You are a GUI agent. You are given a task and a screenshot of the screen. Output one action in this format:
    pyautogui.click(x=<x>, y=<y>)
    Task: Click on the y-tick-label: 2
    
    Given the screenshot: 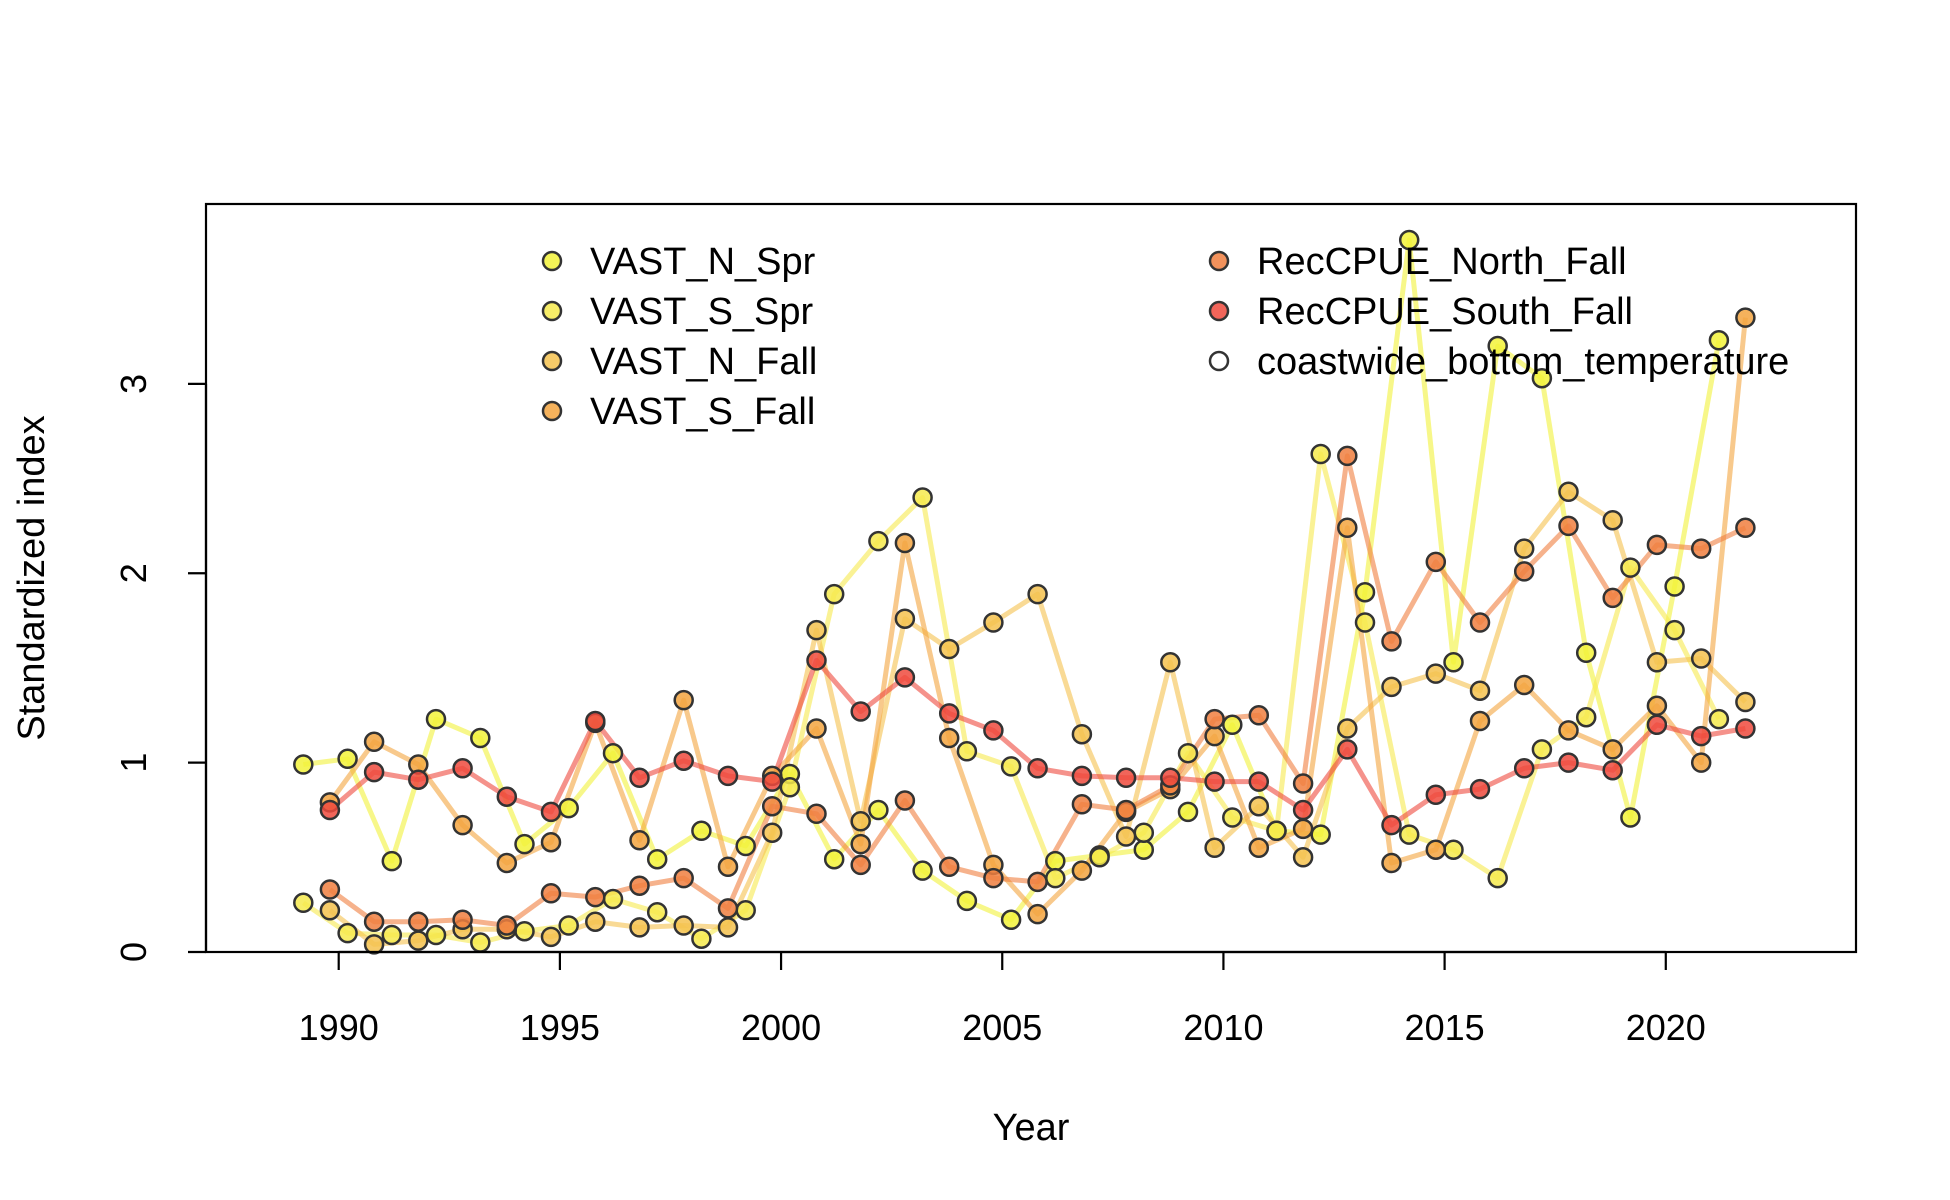 What is the action you would take?
    pyautogui.click(x=133, y=573)
    